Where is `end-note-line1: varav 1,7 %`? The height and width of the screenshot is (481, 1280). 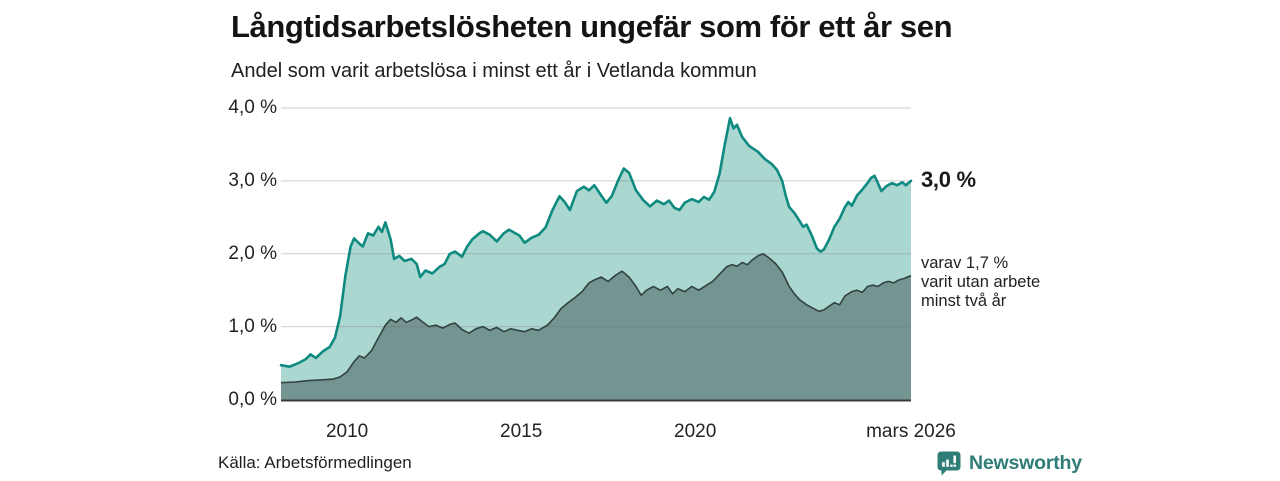
end-note-line1: varav 1,7 % is located at coordinates (965, 263).